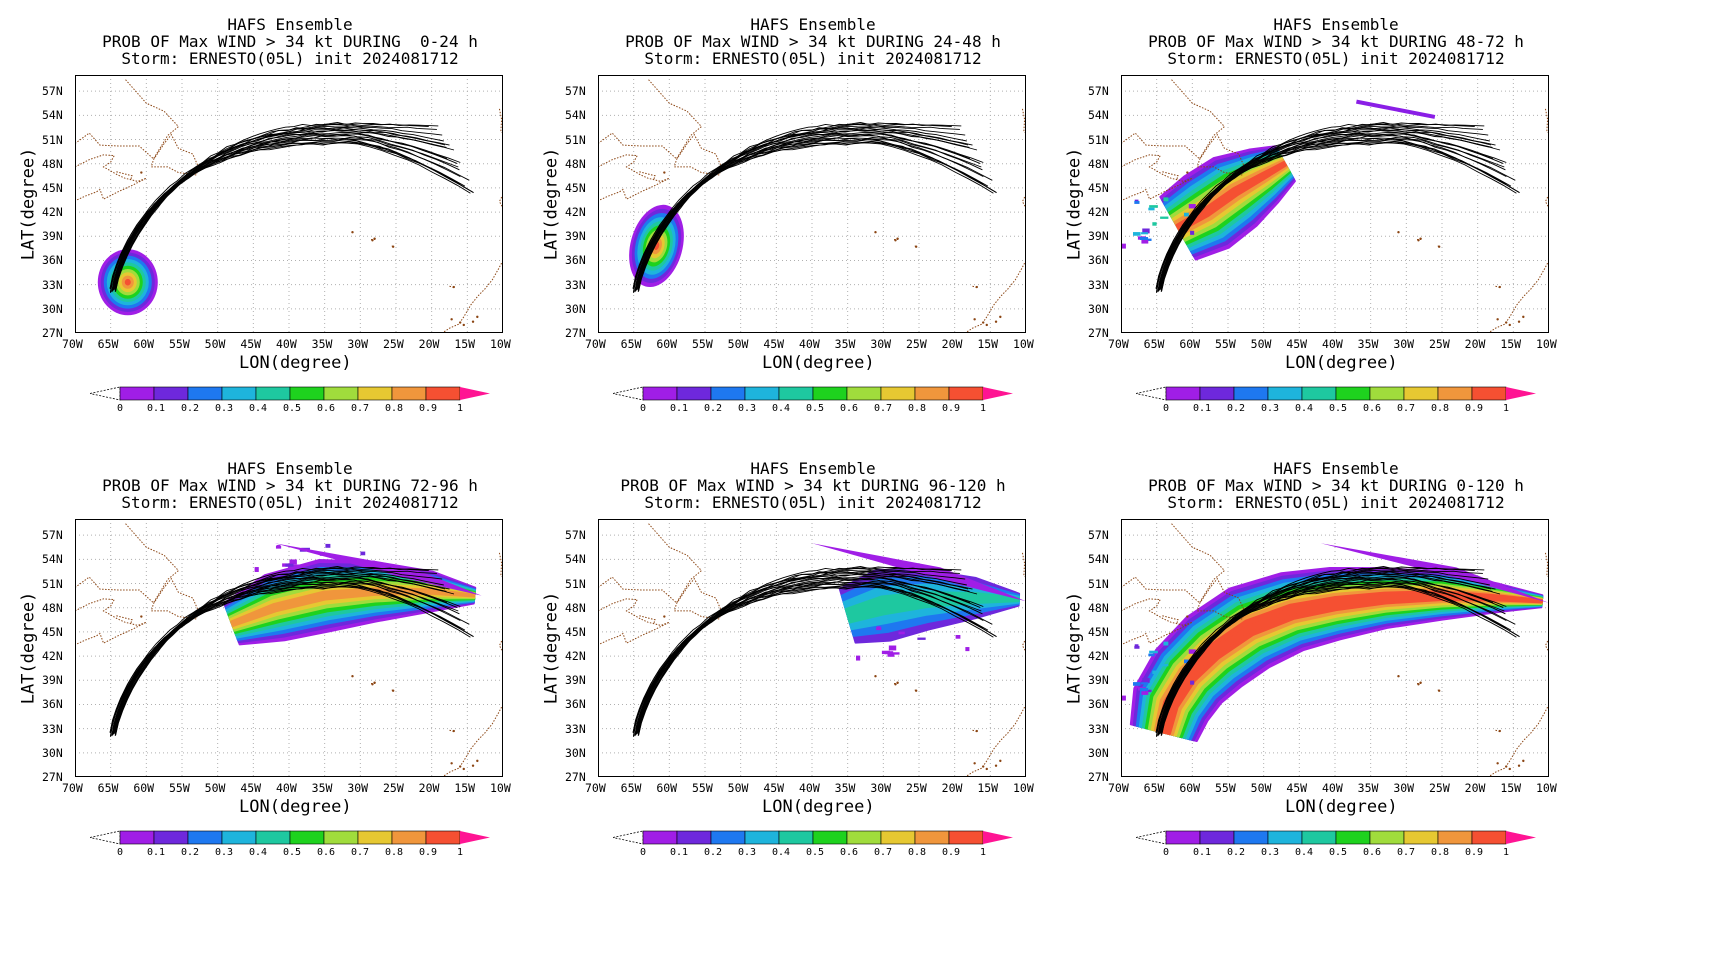  What do you see at coordinates (883, 408) in the screenshot?
I see `colorbar-tick-label: 0.7` at bounding box center [883, 408].